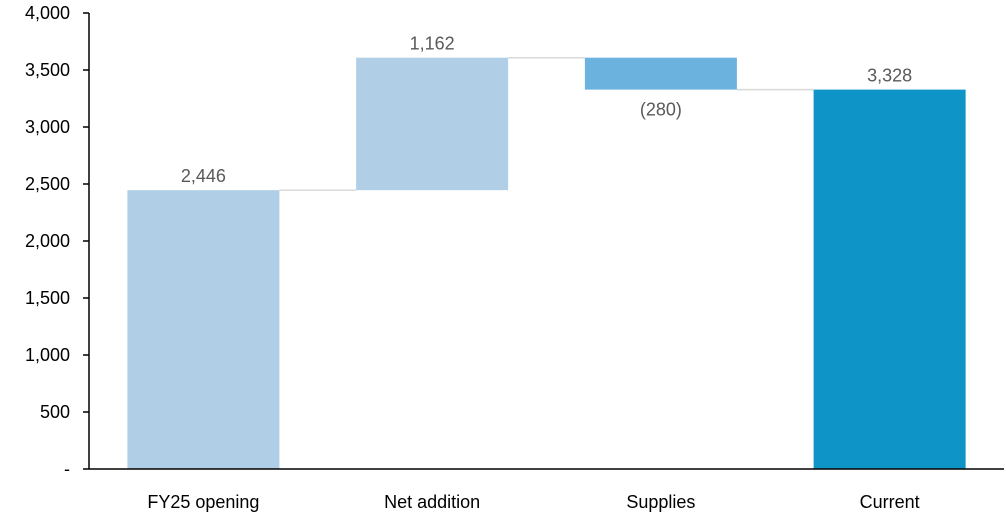  I want to click on y-tick-label: 2,000, so click(47, 241).